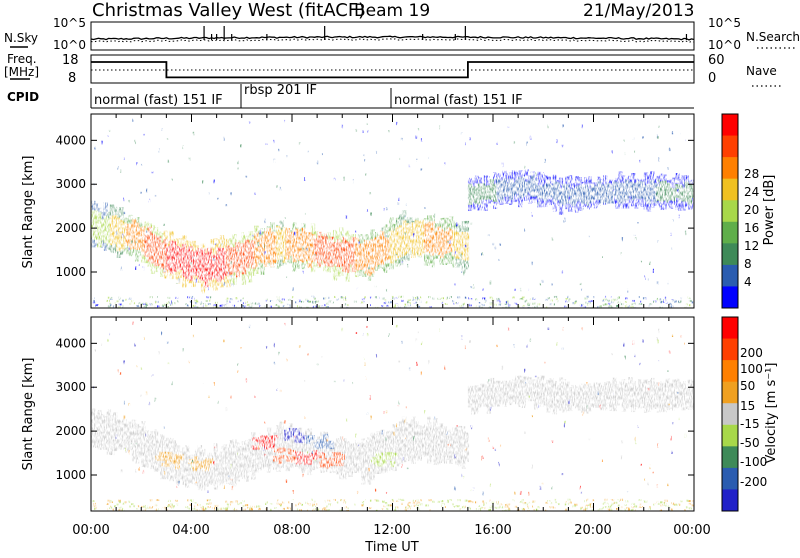 This screenshot has width=800, height=558. What do you see at coordinates (751, 210) in the screenshot?
I see `power-cbar-tick: 20` at bounding box center [751, 210].